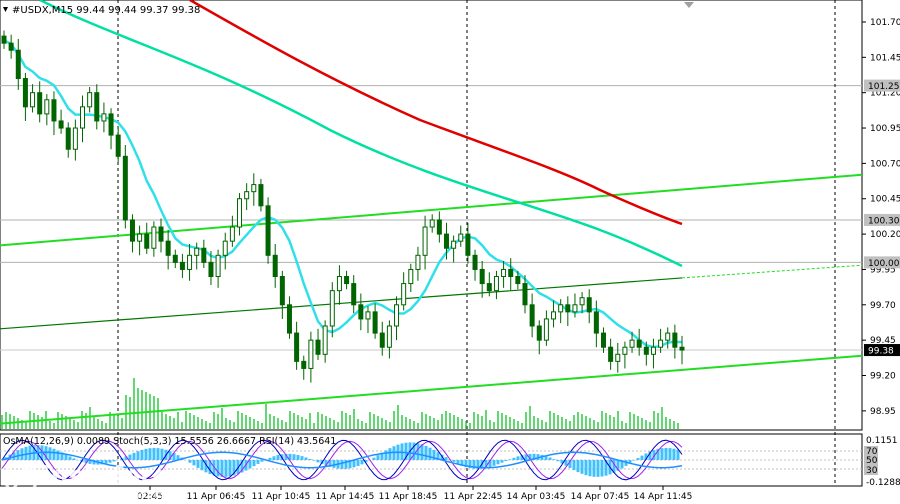 Image resolution: width=900 pixels, height=504 pixels. I want to click on chart-shift-marker-icon, so click(689, 5).